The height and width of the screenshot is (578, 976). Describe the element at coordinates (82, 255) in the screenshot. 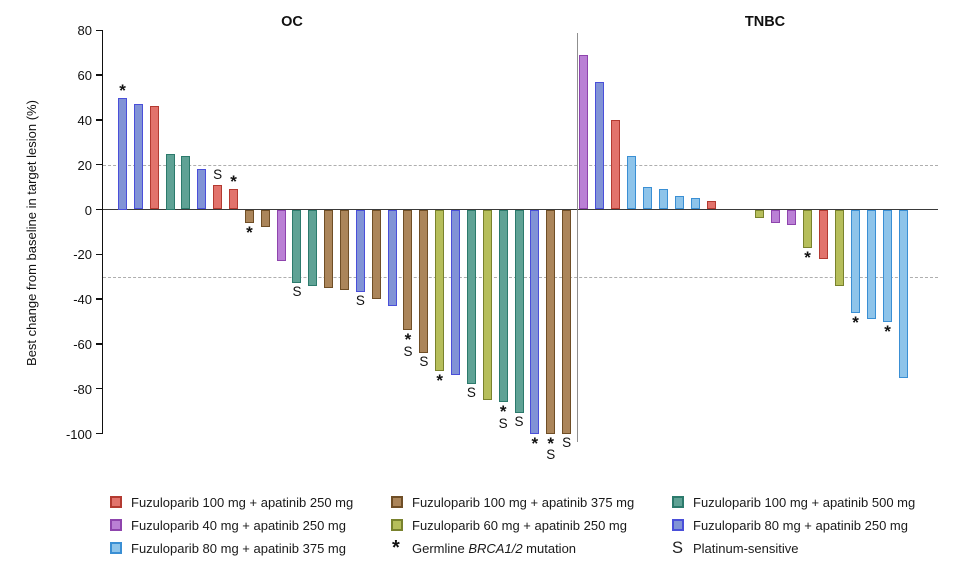

I see `y-tick-label: -20` at that location.